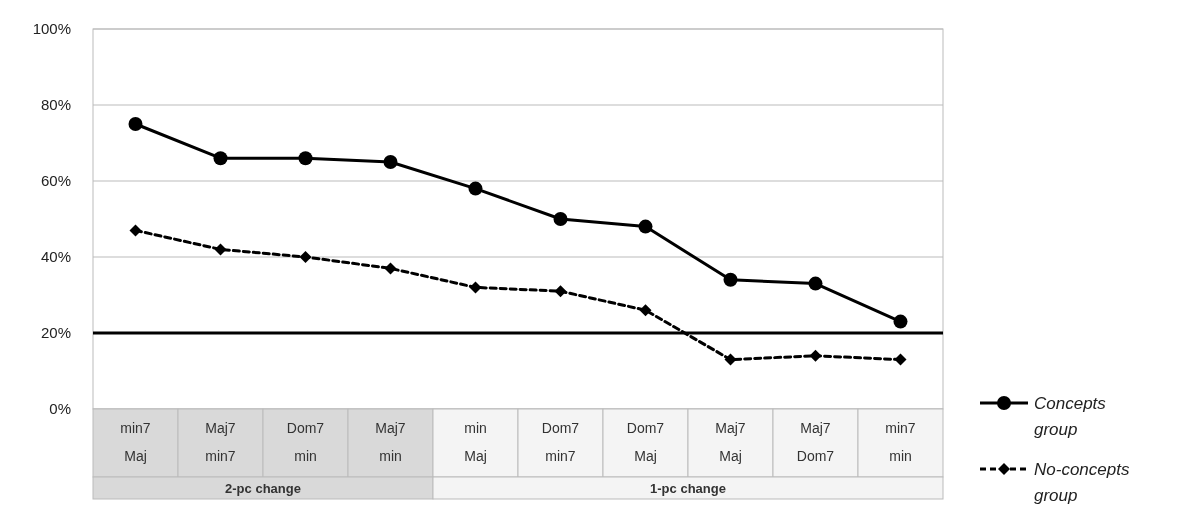 The image size is (1186, 532). What do you see at coordinates (60, 409) in the screenshot?
I see `y-tick-label: 0%` at bounding box center [60, 409].